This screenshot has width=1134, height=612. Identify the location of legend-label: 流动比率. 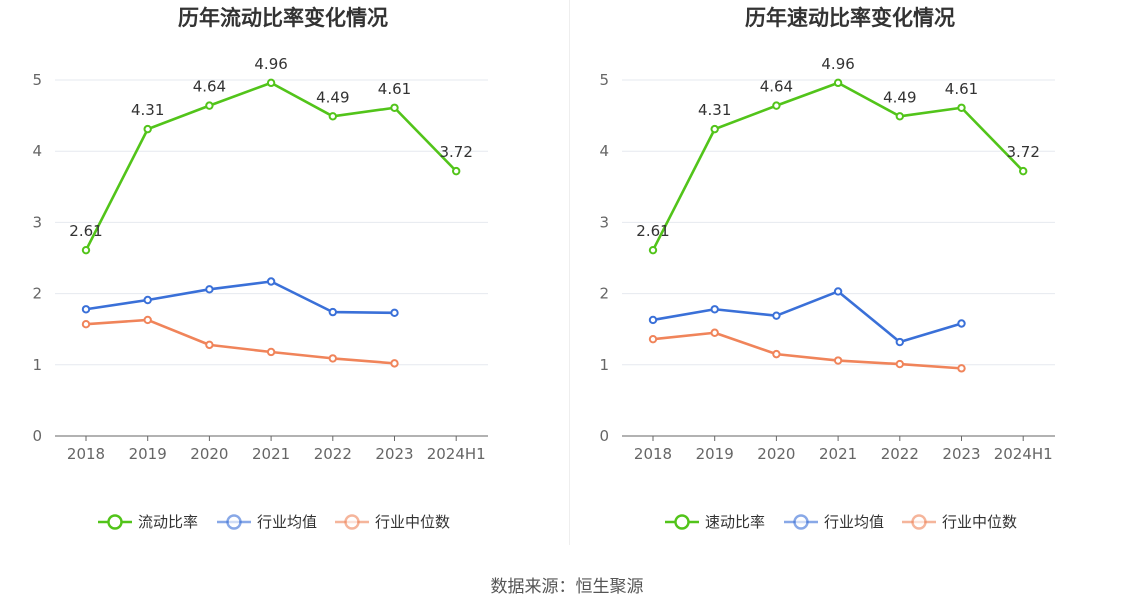
(168, 522).